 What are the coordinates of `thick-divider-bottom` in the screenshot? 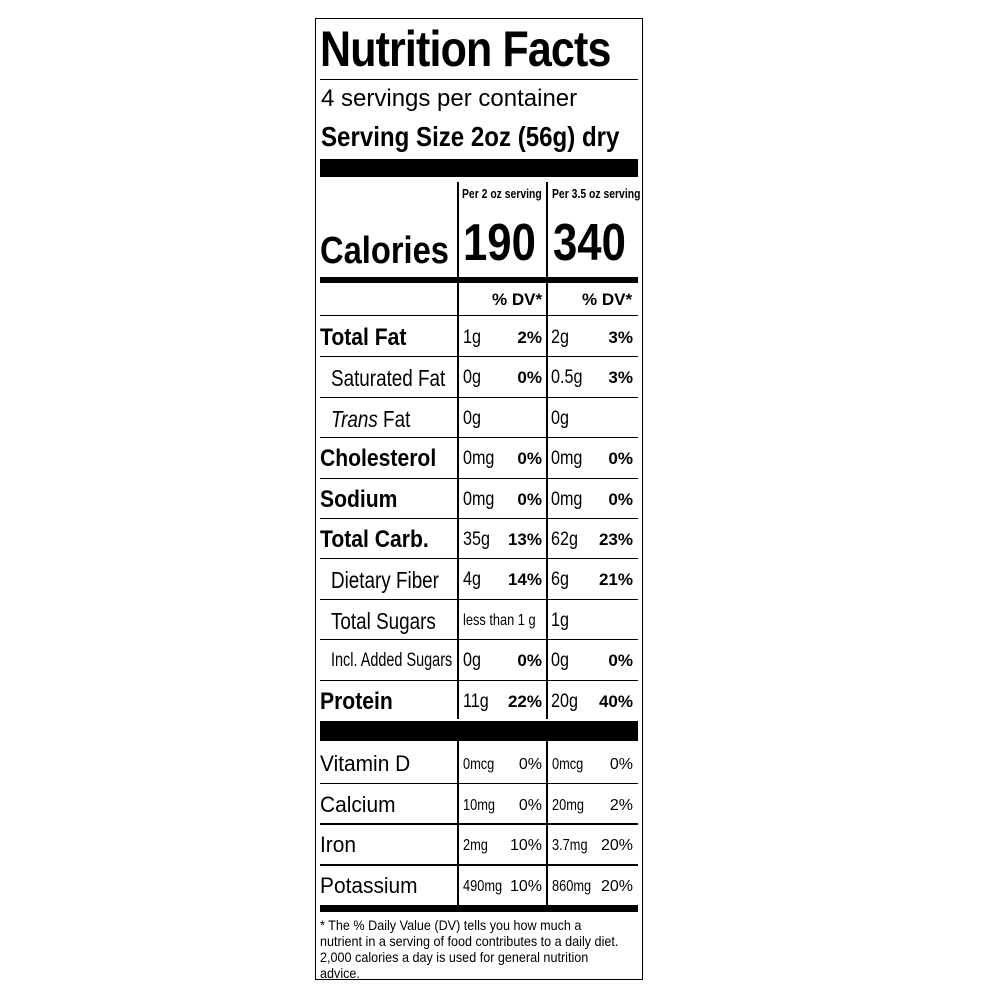 It's located at (479, 908).